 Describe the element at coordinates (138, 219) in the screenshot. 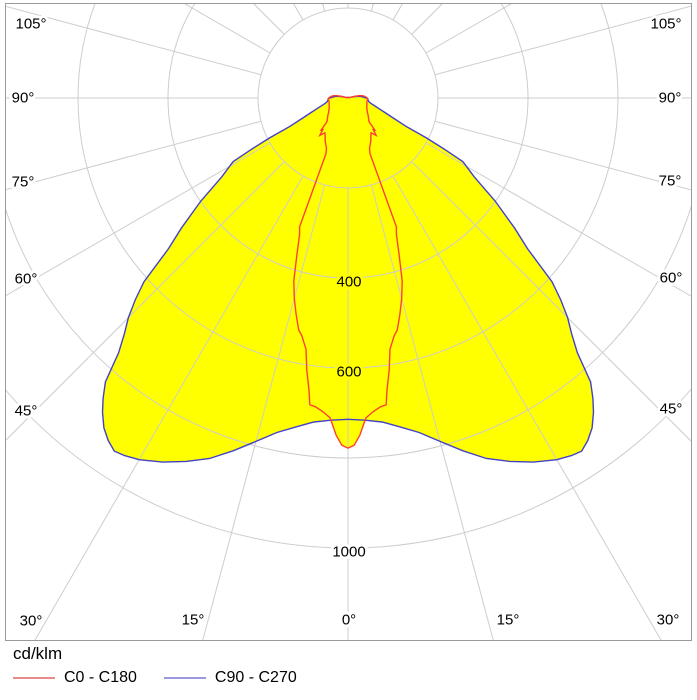

I see `grid-spoke-300deg` at that location.